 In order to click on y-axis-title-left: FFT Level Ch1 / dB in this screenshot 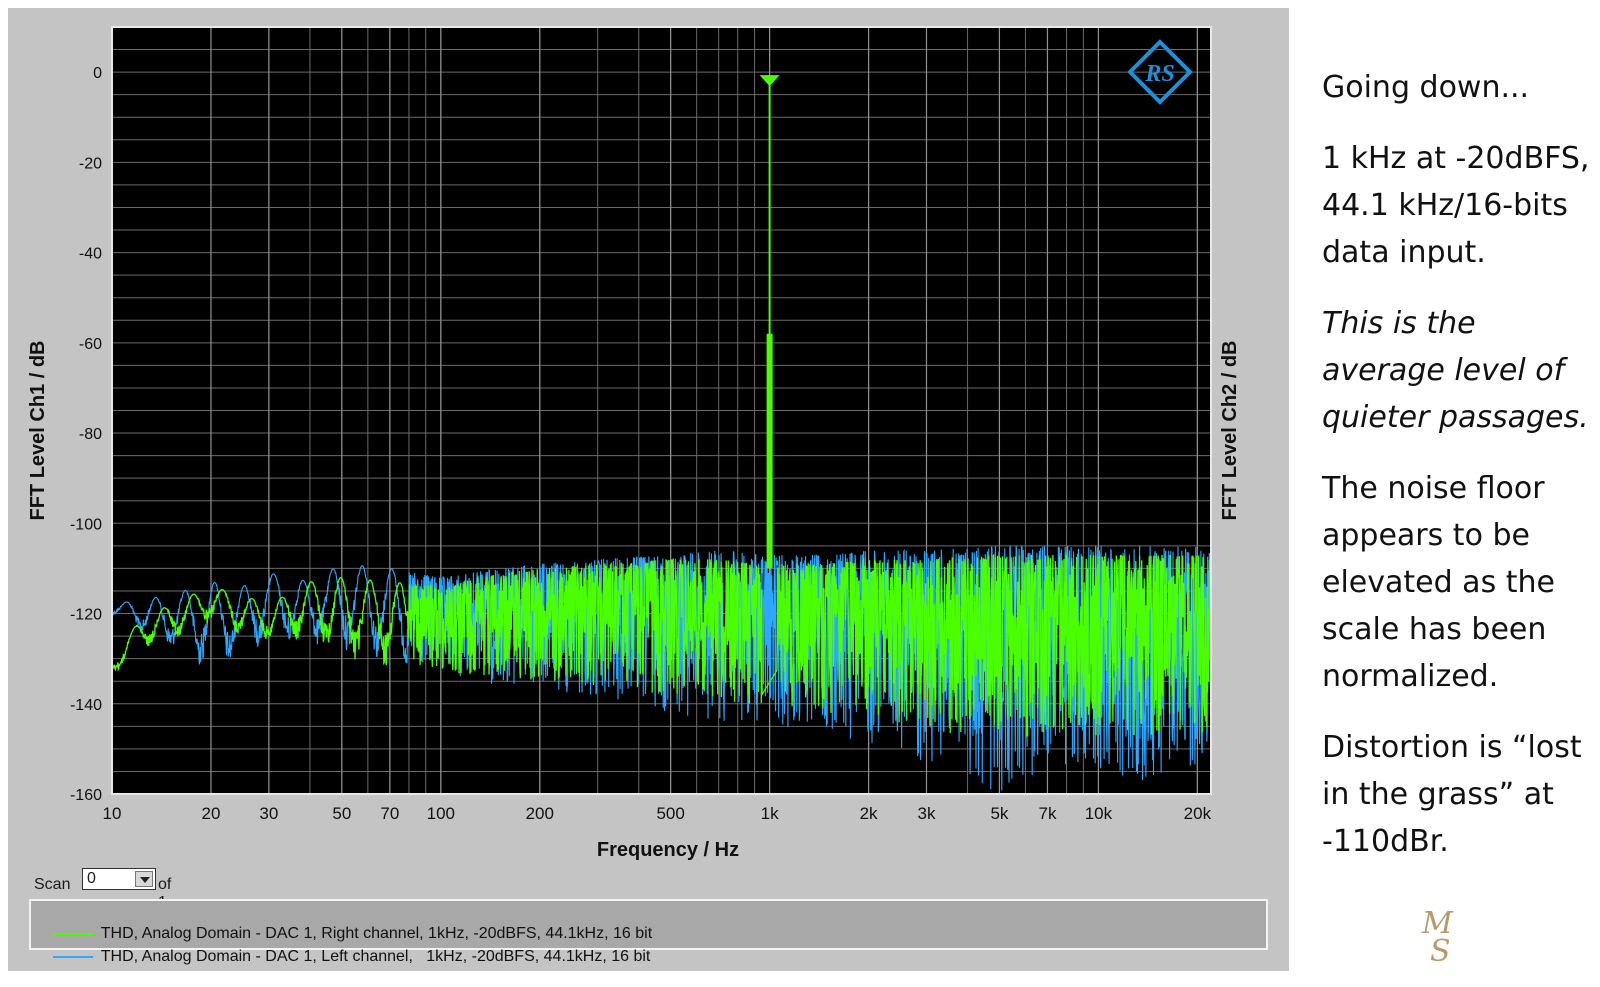, I will do `click(38, 430)`.